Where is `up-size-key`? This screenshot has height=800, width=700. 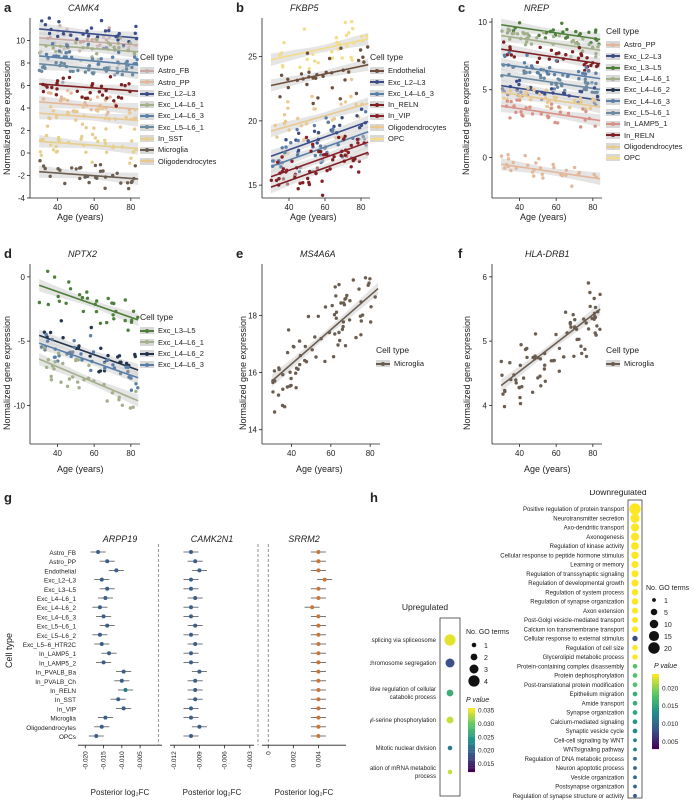
up-size-key is located at coordinates (474, 645).